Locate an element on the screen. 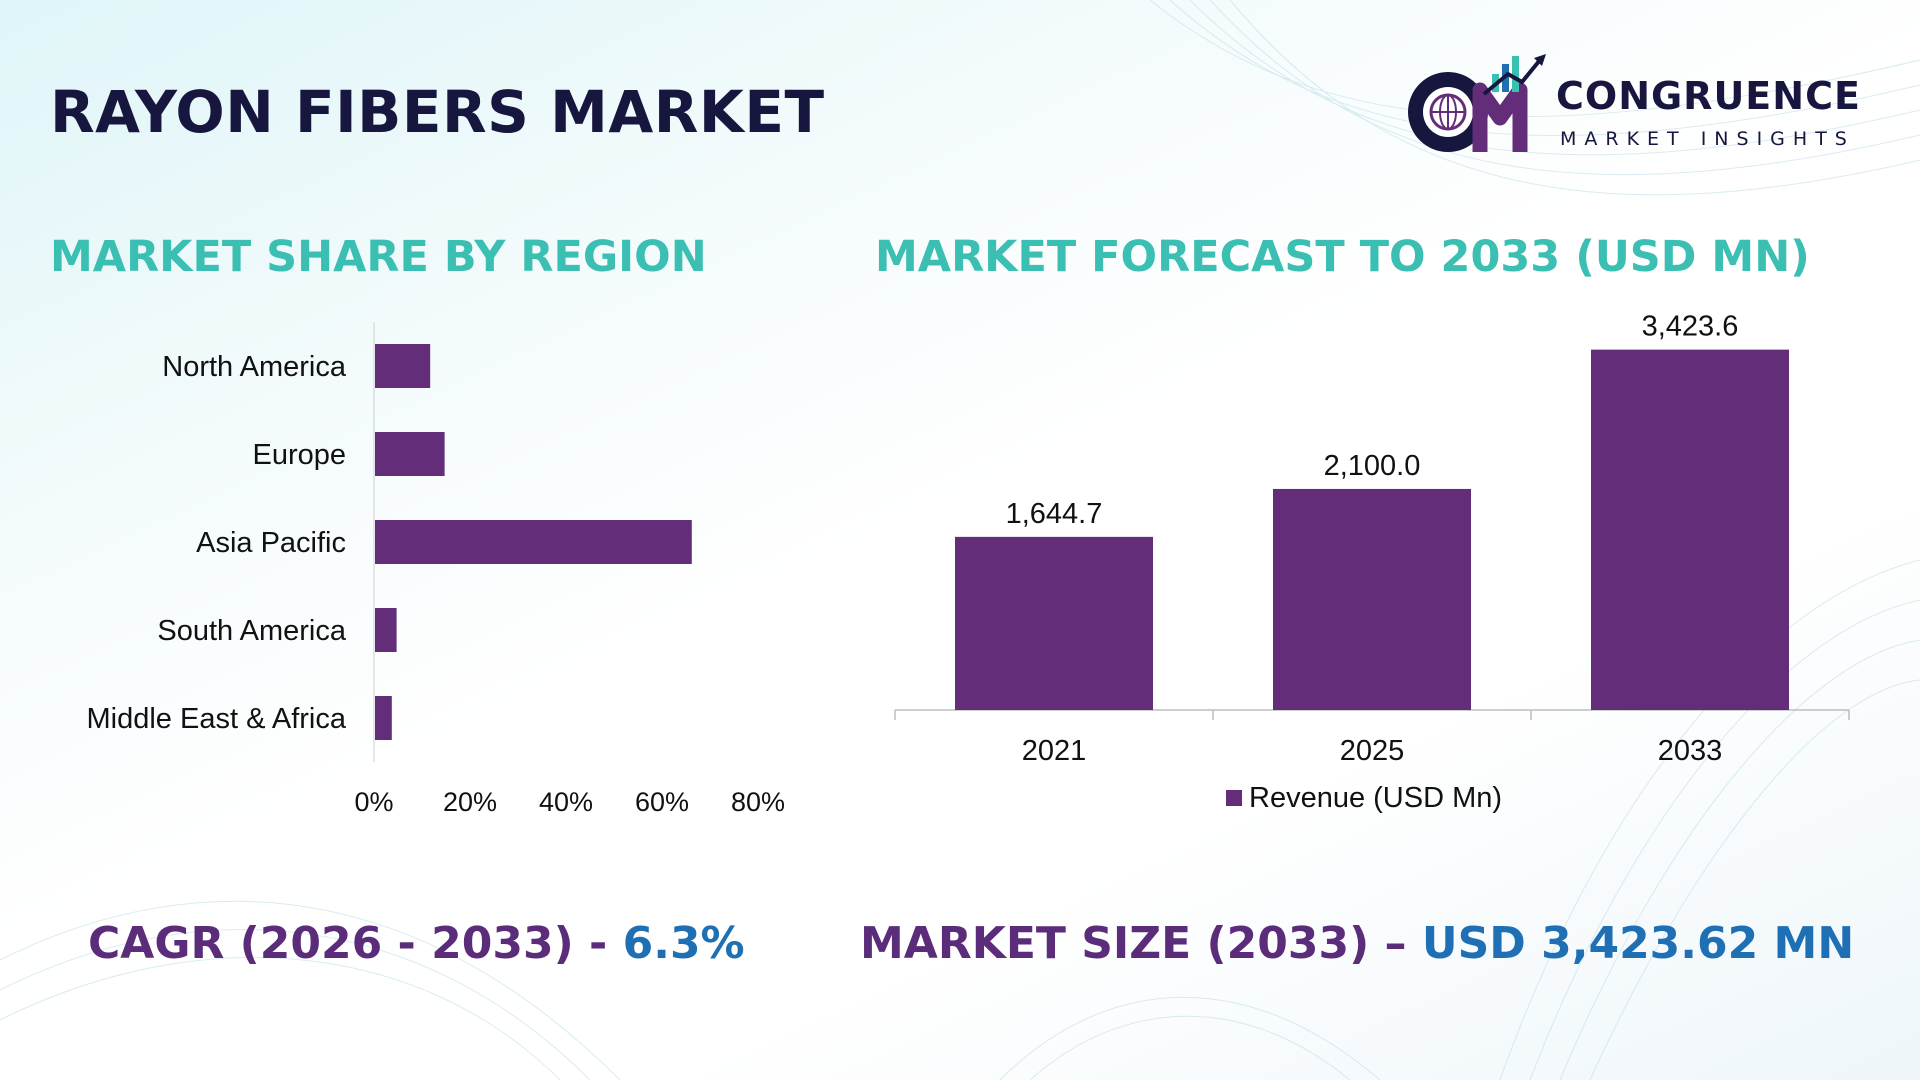 The height and width of the screenshot is (1080, 1920). forecast-data-label: 3,423.6 is located at coordinates (1690, 327).